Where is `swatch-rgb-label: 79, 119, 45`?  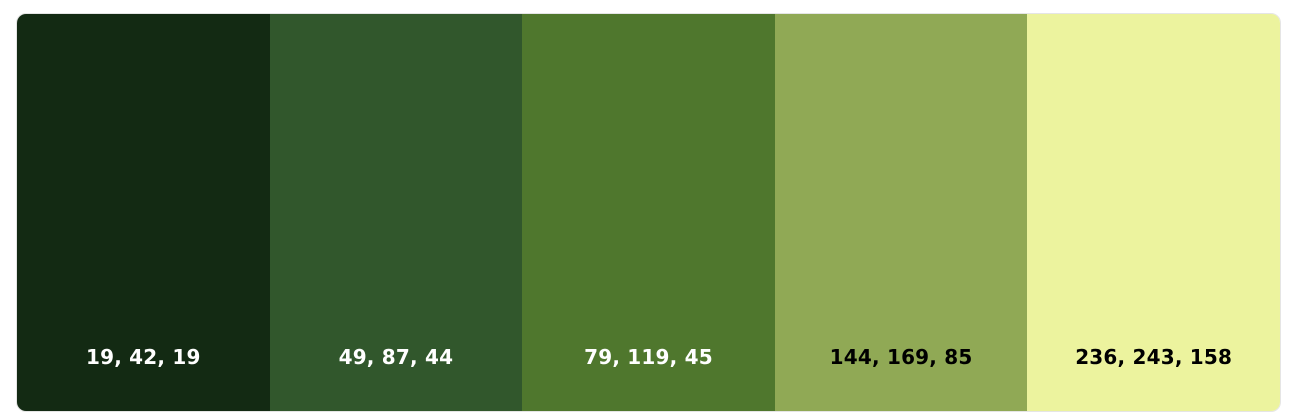
swatch-rgb-label: 79, 119, 45 is located at coordinates (648, 357).